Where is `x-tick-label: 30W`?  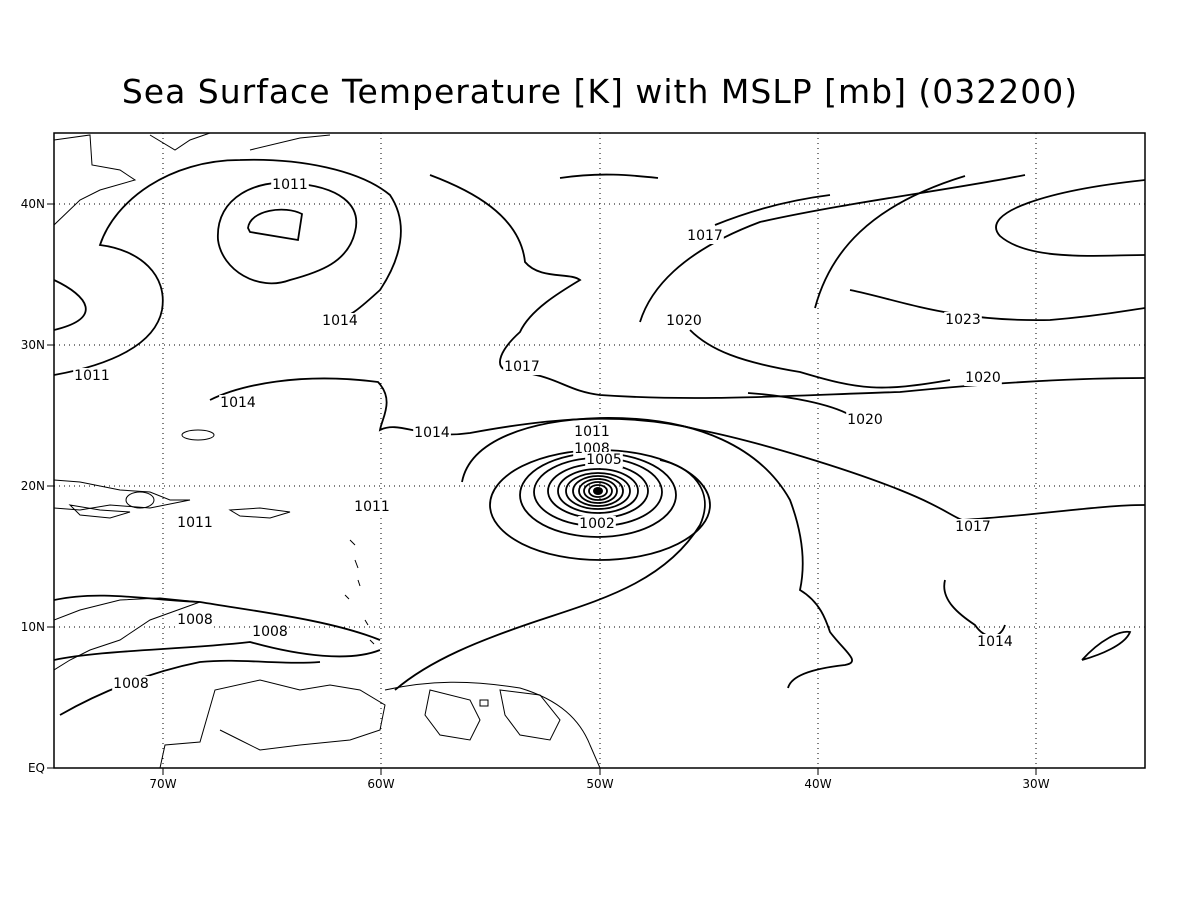
x-tick-label: 30W is located at coordinates (1035, 784).